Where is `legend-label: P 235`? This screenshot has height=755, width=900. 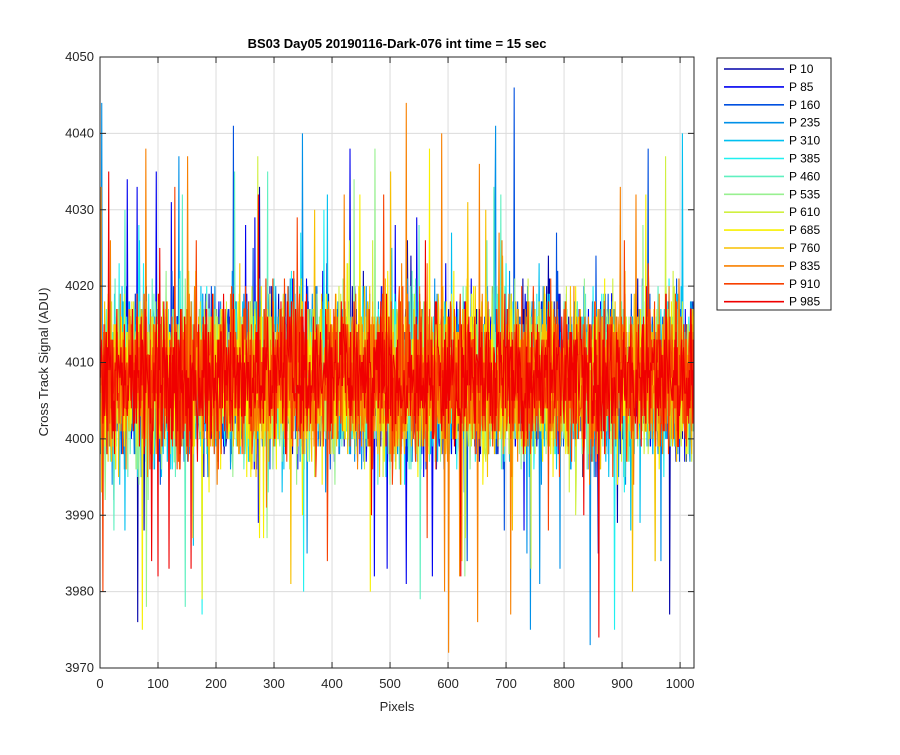 legend-label: P 235 is located at coordinates (804, 123).